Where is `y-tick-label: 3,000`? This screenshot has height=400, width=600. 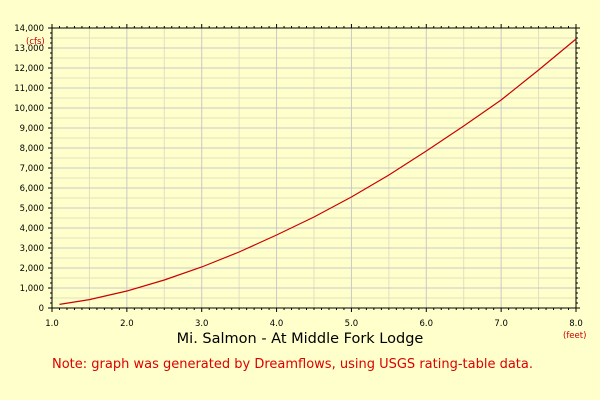 y-tick-label: 3,000 is located at coordinates (32, 249).